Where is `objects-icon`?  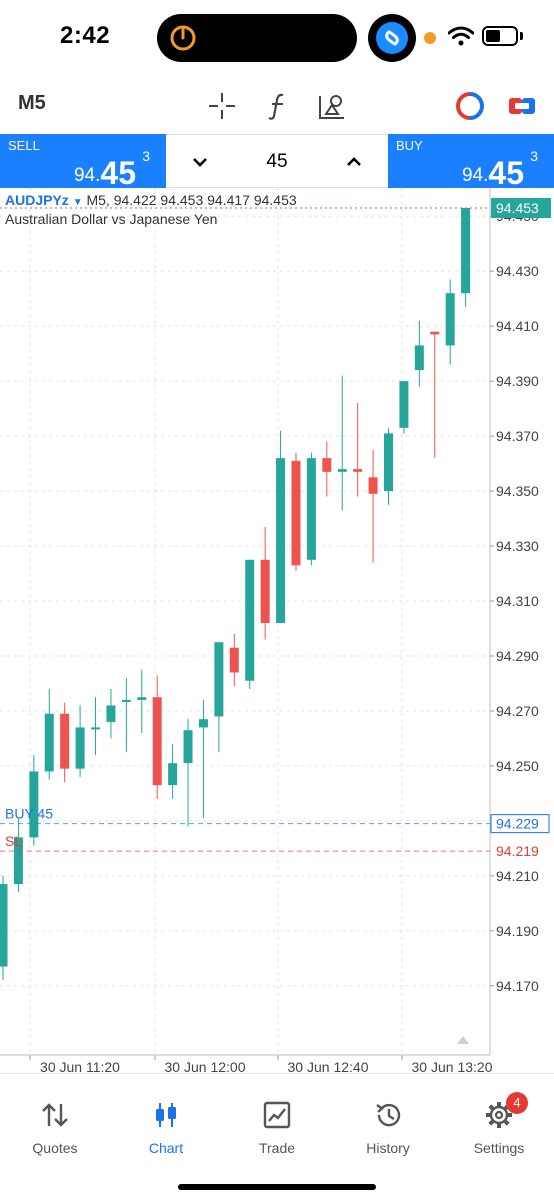
objects-icon is located at coordinates (332, 106).